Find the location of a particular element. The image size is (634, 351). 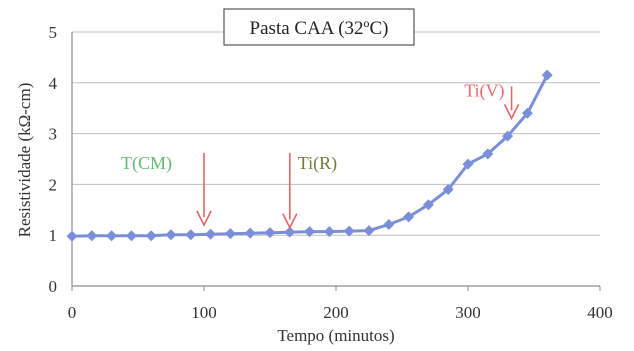

y-tick-label: 2 is located at coordinates (53, 184).